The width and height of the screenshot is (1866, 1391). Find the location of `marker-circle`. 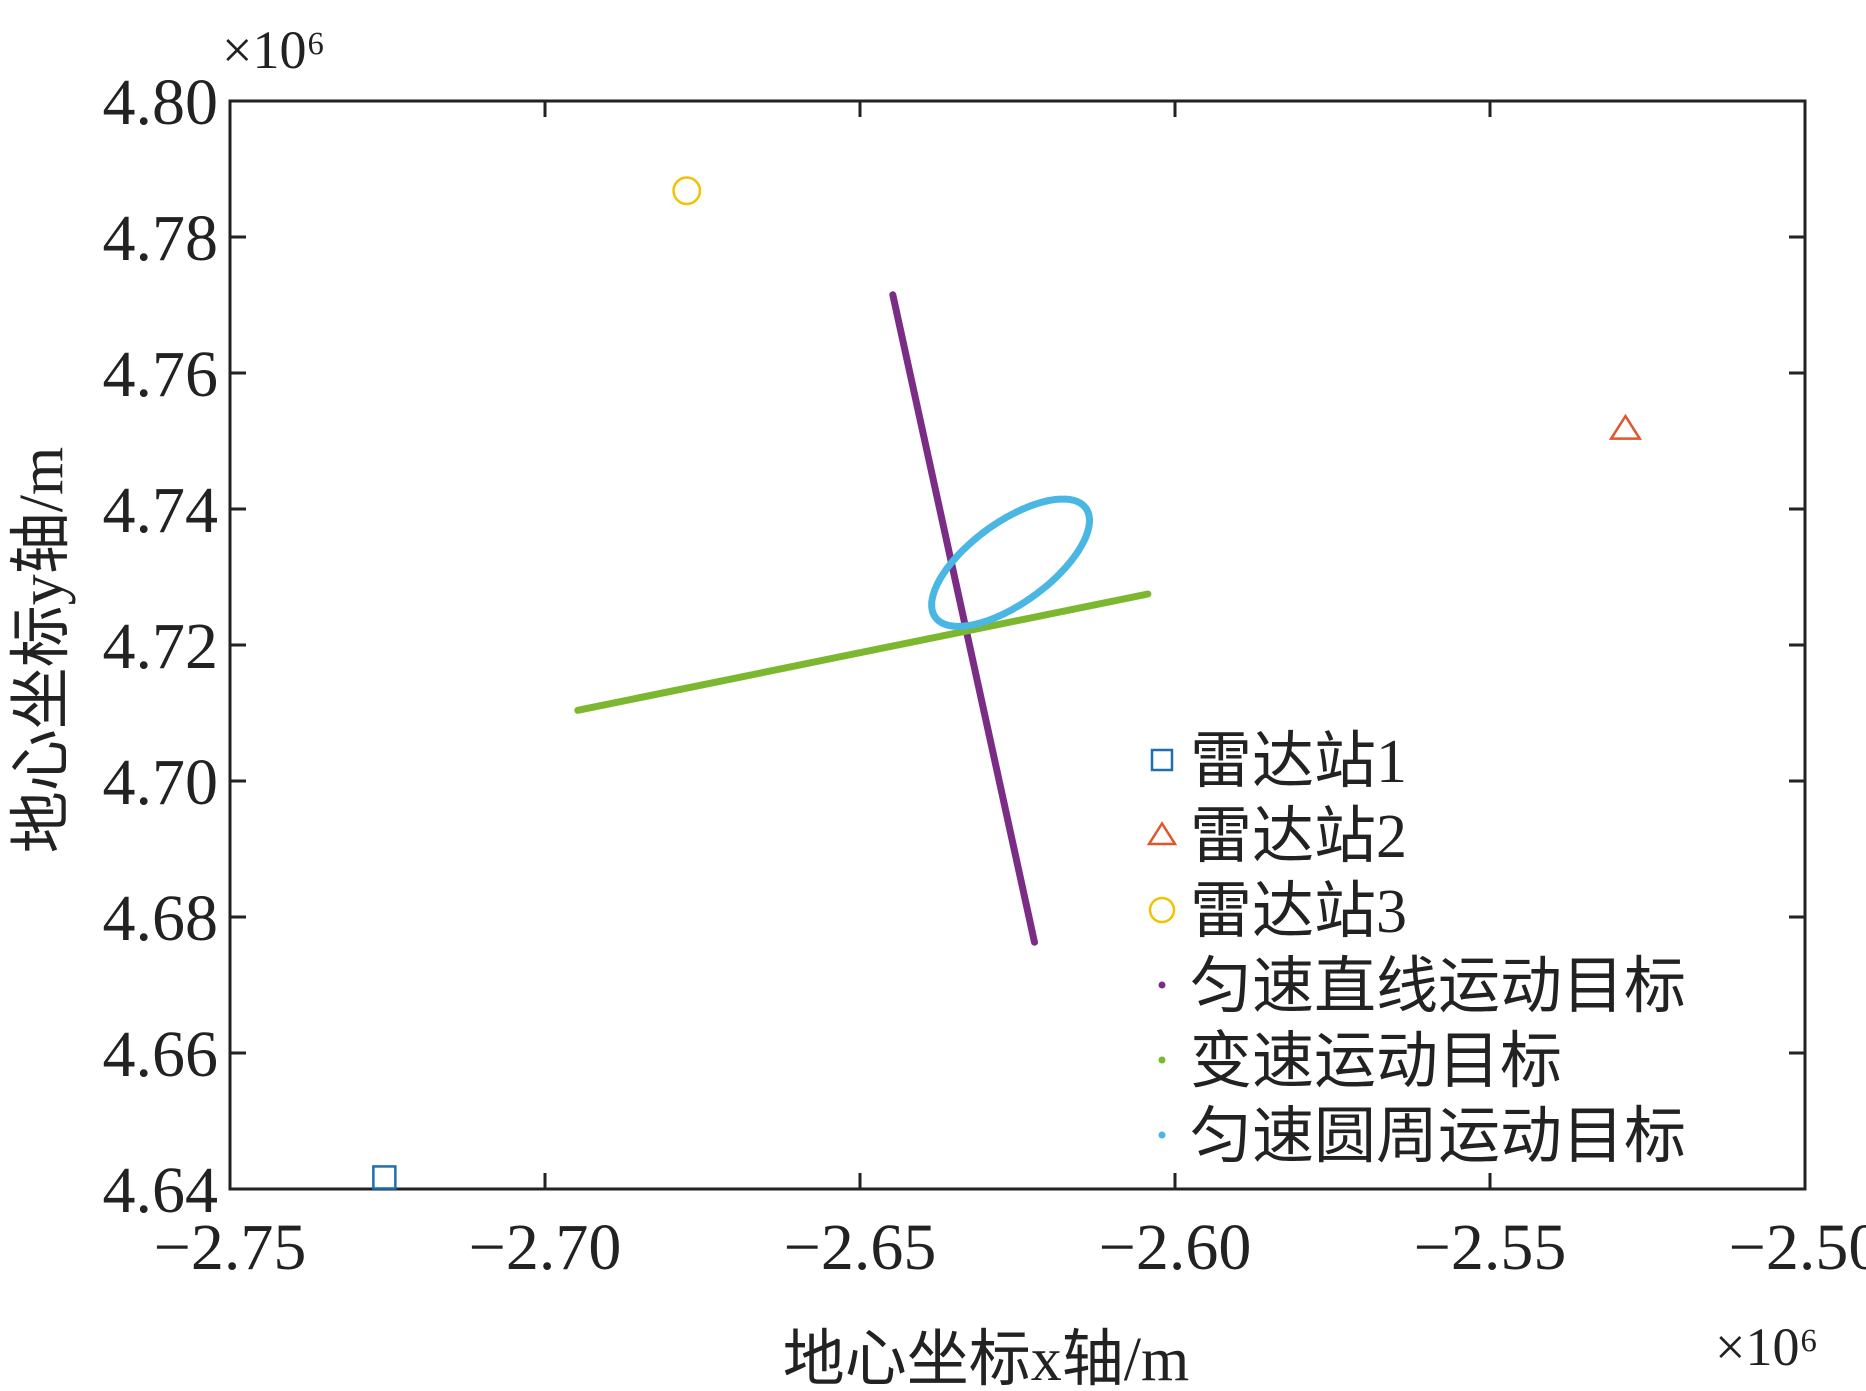

marker-circle is located at coordinates (687, 191).